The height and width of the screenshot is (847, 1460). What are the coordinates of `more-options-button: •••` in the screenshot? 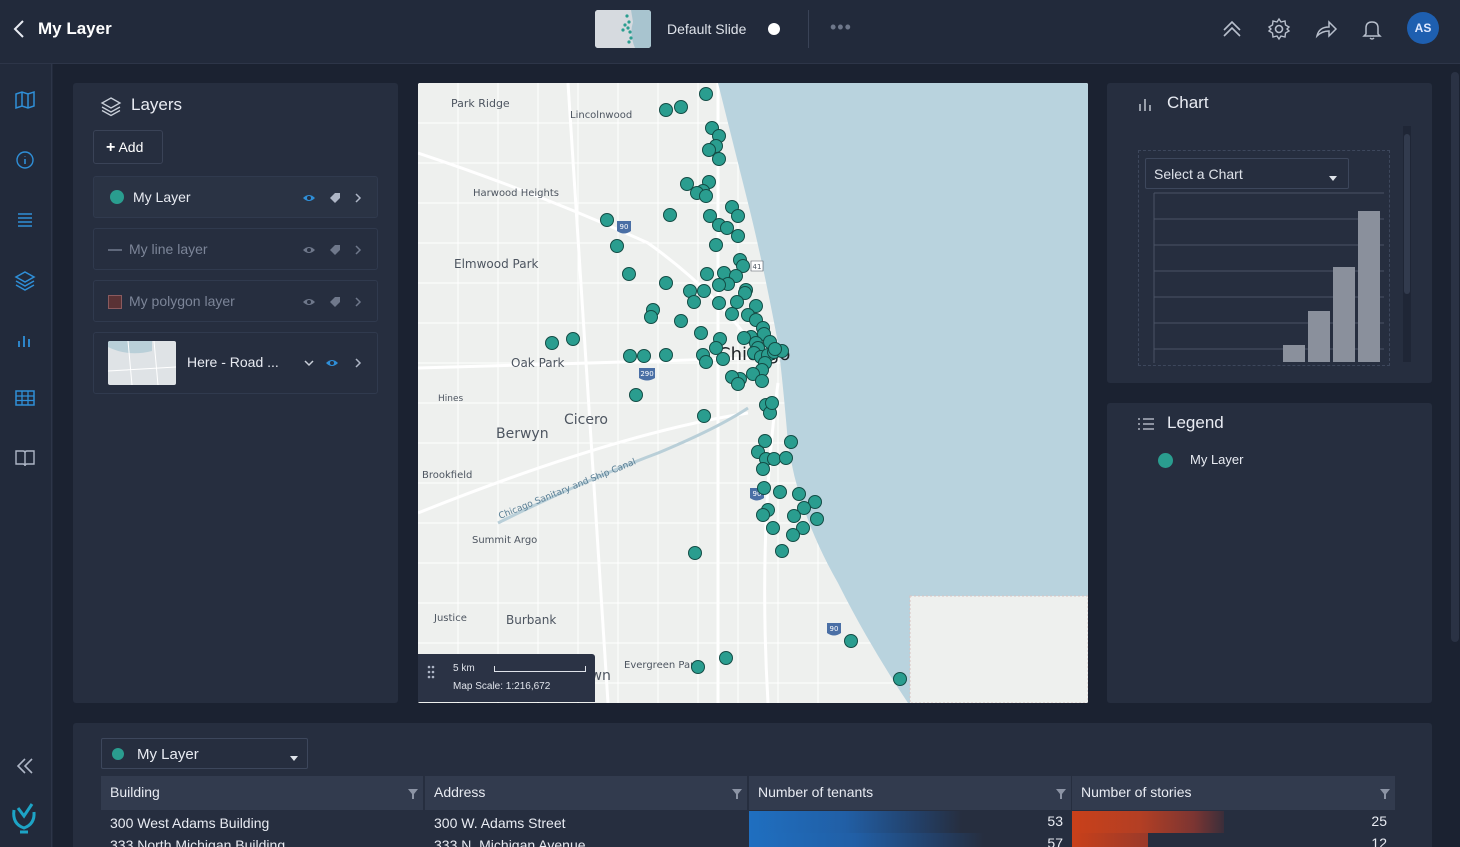 It's located at (841, 27).